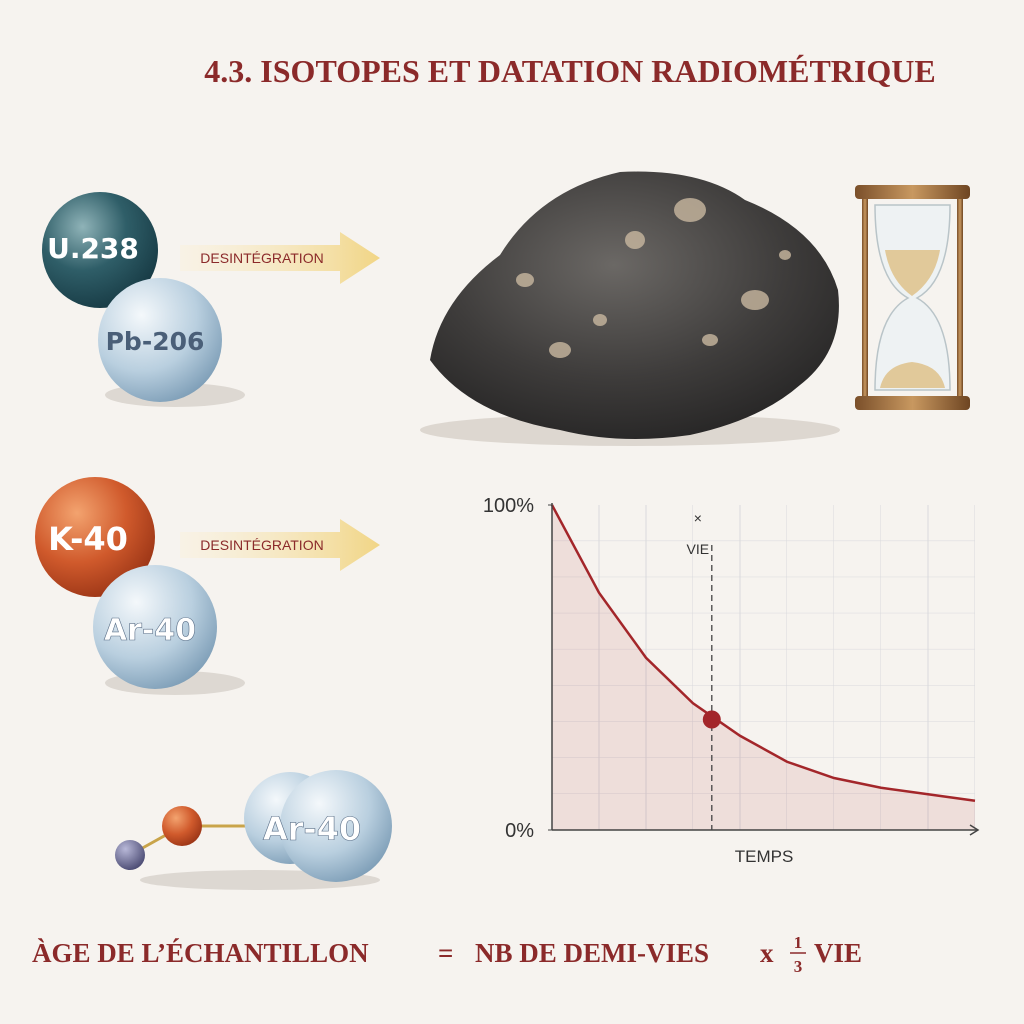  I want to click on annotation: ×, so click(698, 518).